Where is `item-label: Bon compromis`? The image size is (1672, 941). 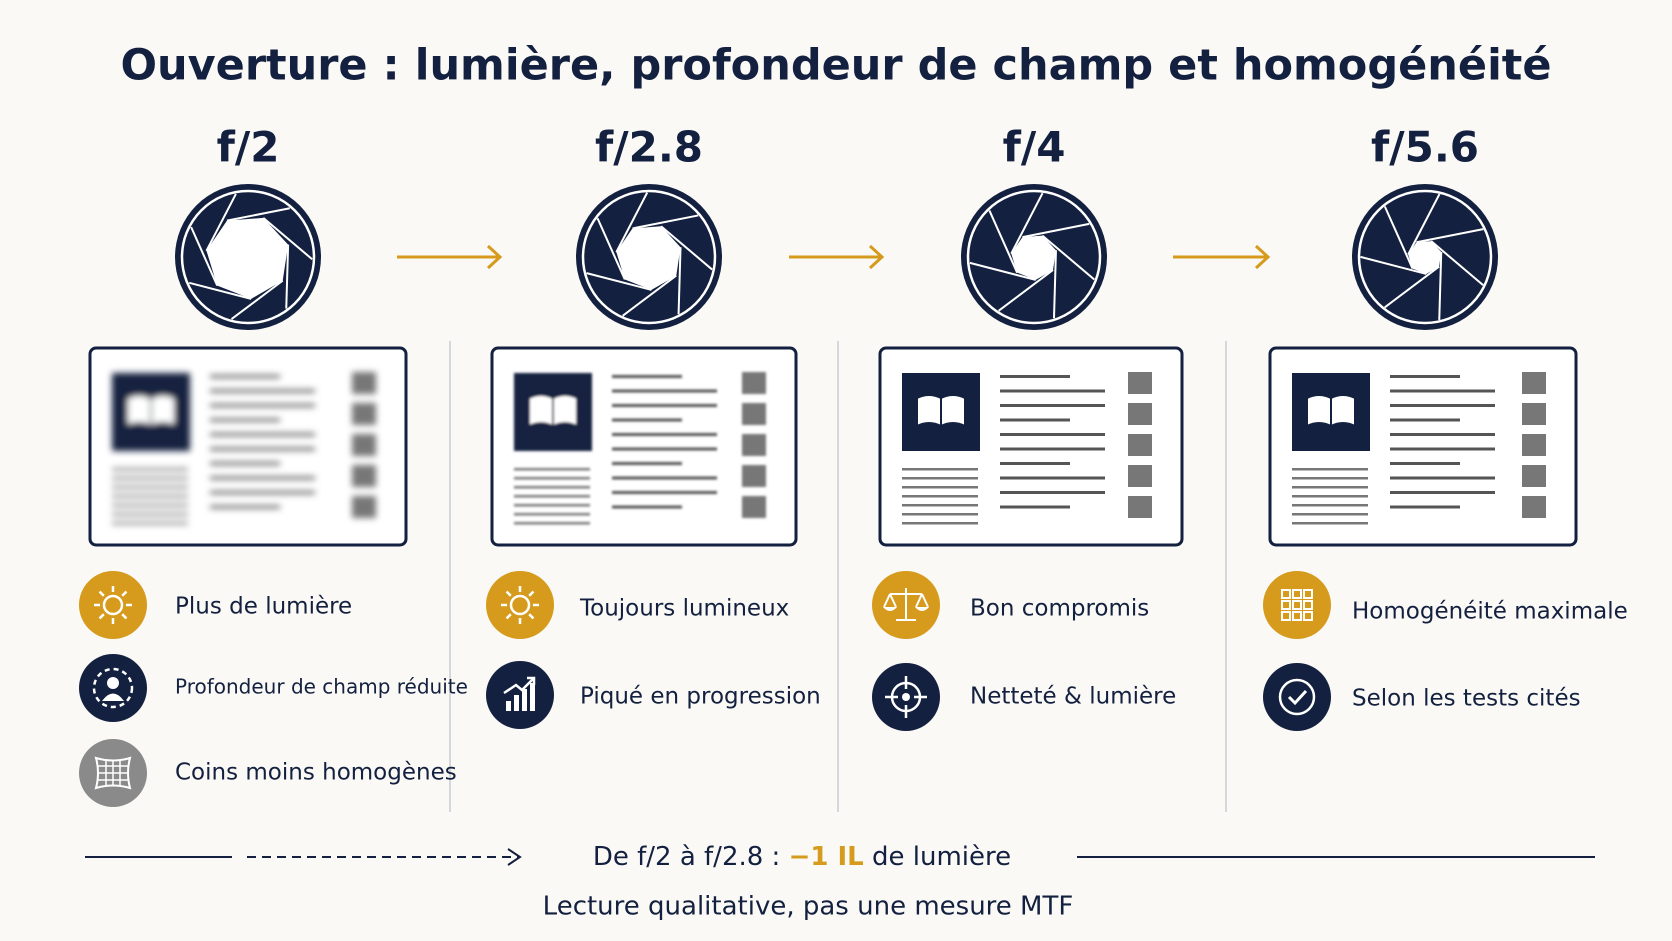
item-label: Bon compromis is located at coordinates (1059, 609).